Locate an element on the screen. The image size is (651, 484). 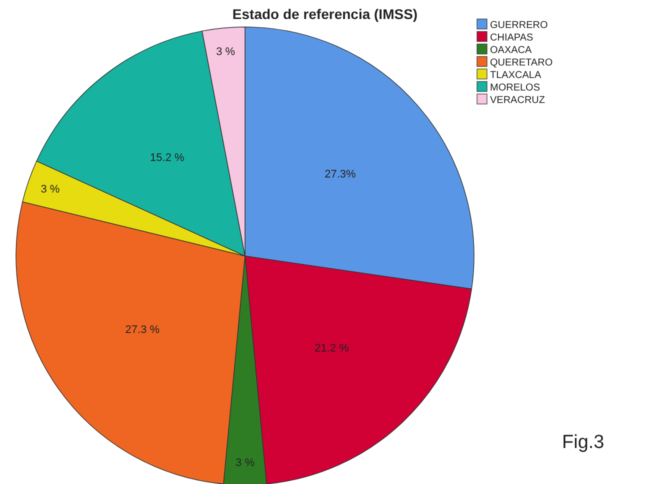
legend-label: GUERRERO is located at coordinates (519, 25).